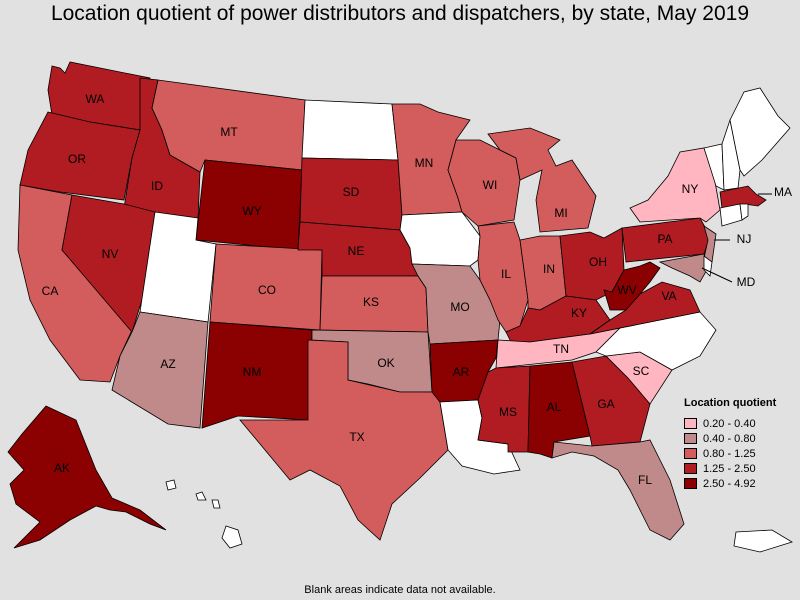  I want to click on label-fl: FL, so click(645, 480).